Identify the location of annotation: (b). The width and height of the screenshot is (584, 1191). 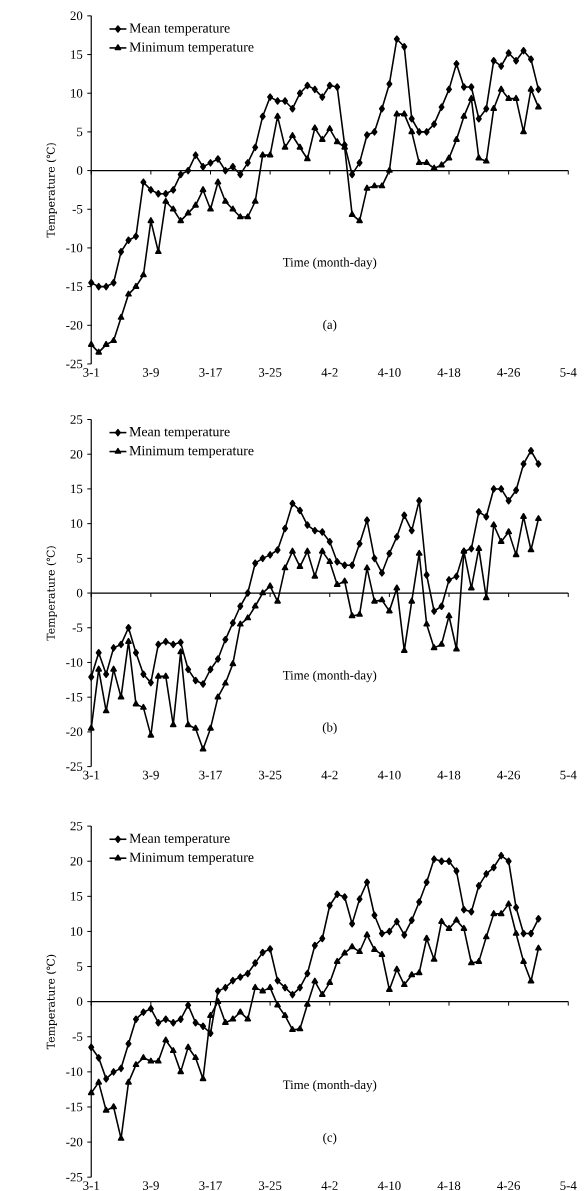
(329, 728).